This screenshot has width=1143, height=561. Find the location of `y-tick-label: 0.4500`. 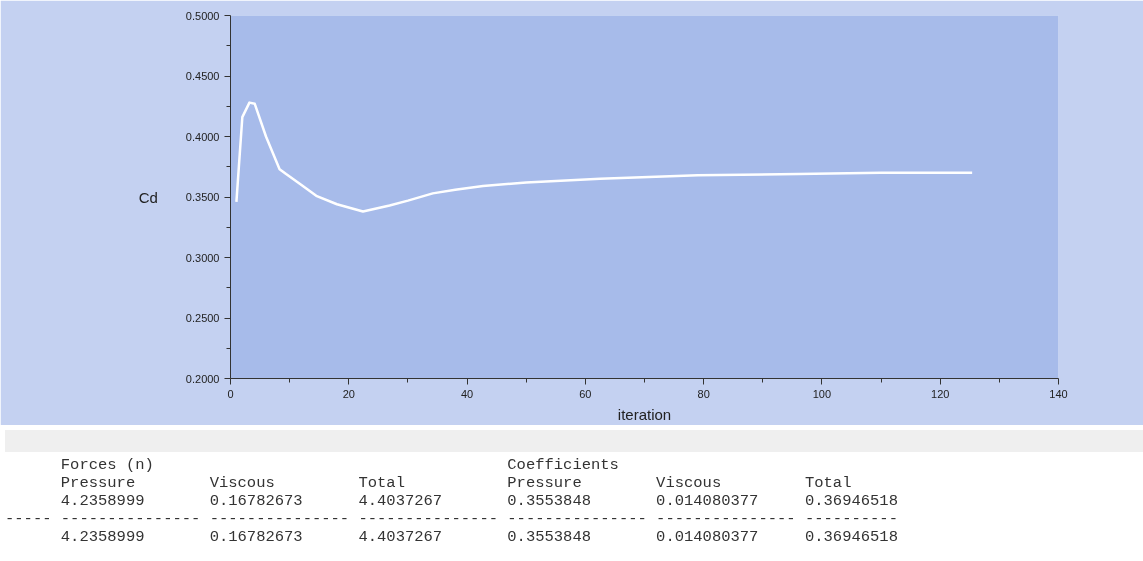

y-tick-label: 0.4500 is located at coordinates (202, 76).